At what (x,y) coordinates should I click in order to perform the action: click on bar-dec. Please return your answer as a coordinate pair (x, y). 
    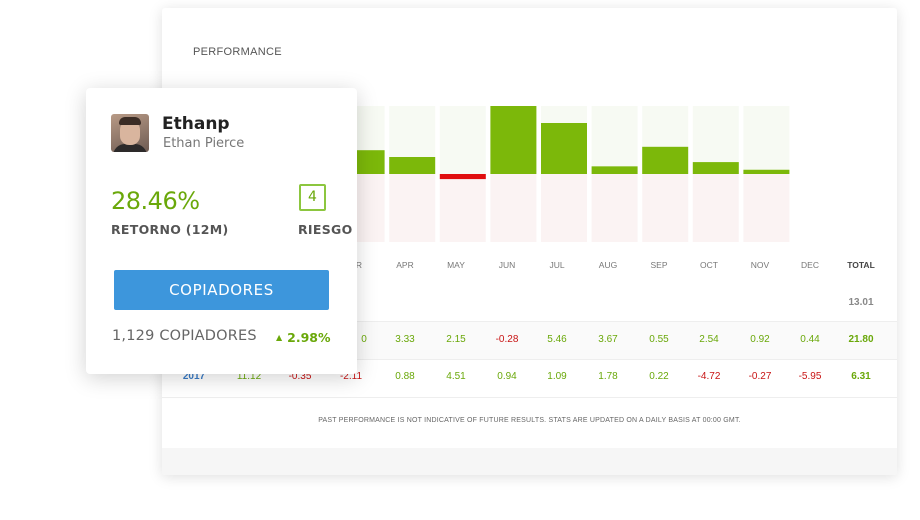
    Looking at the image, I should click on (766, 171).